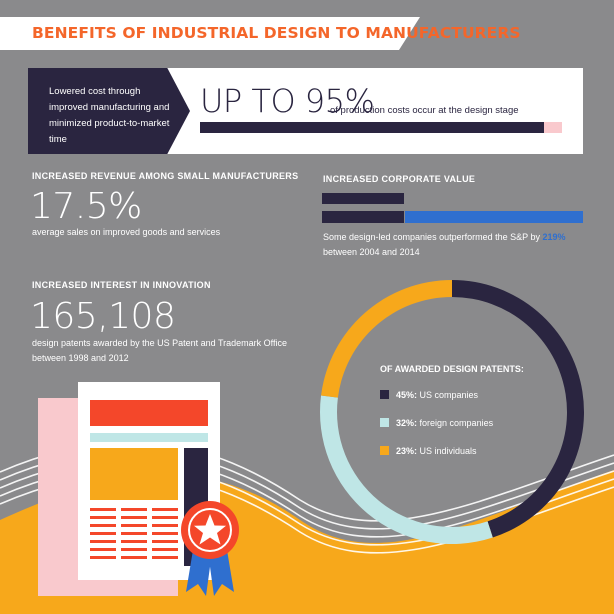  I want to click on legend-pct: 45%:, so click(407, 395).